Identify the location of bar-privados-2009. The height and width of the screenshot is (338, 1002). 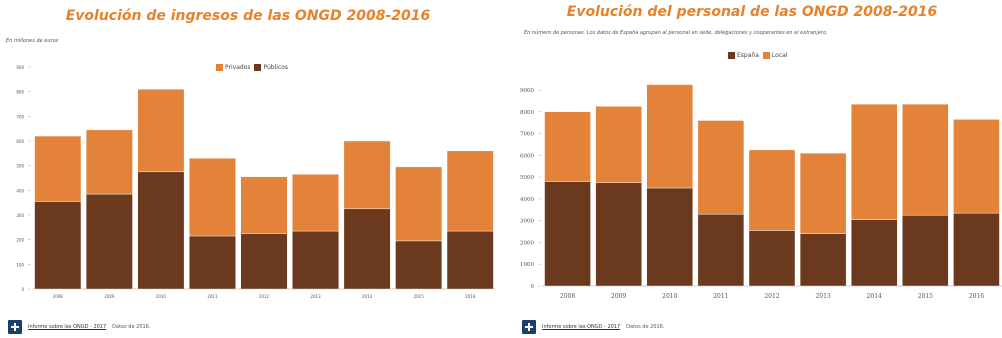
(109, 162).